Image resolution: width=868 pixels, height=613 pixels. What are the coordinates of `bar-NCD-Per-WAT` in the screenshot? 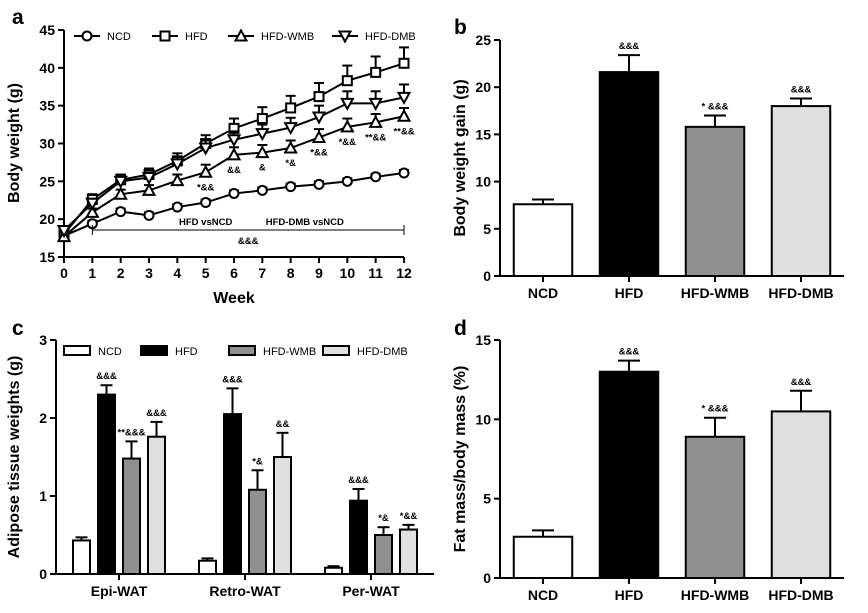 It's located at (333, 571).